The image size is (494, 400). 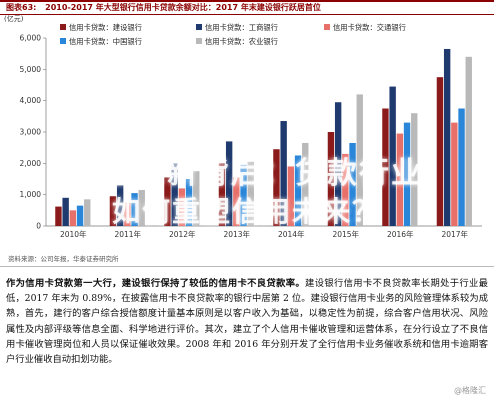 I want to click on y-tick-label: 1,000, so click(x=31, y=194).